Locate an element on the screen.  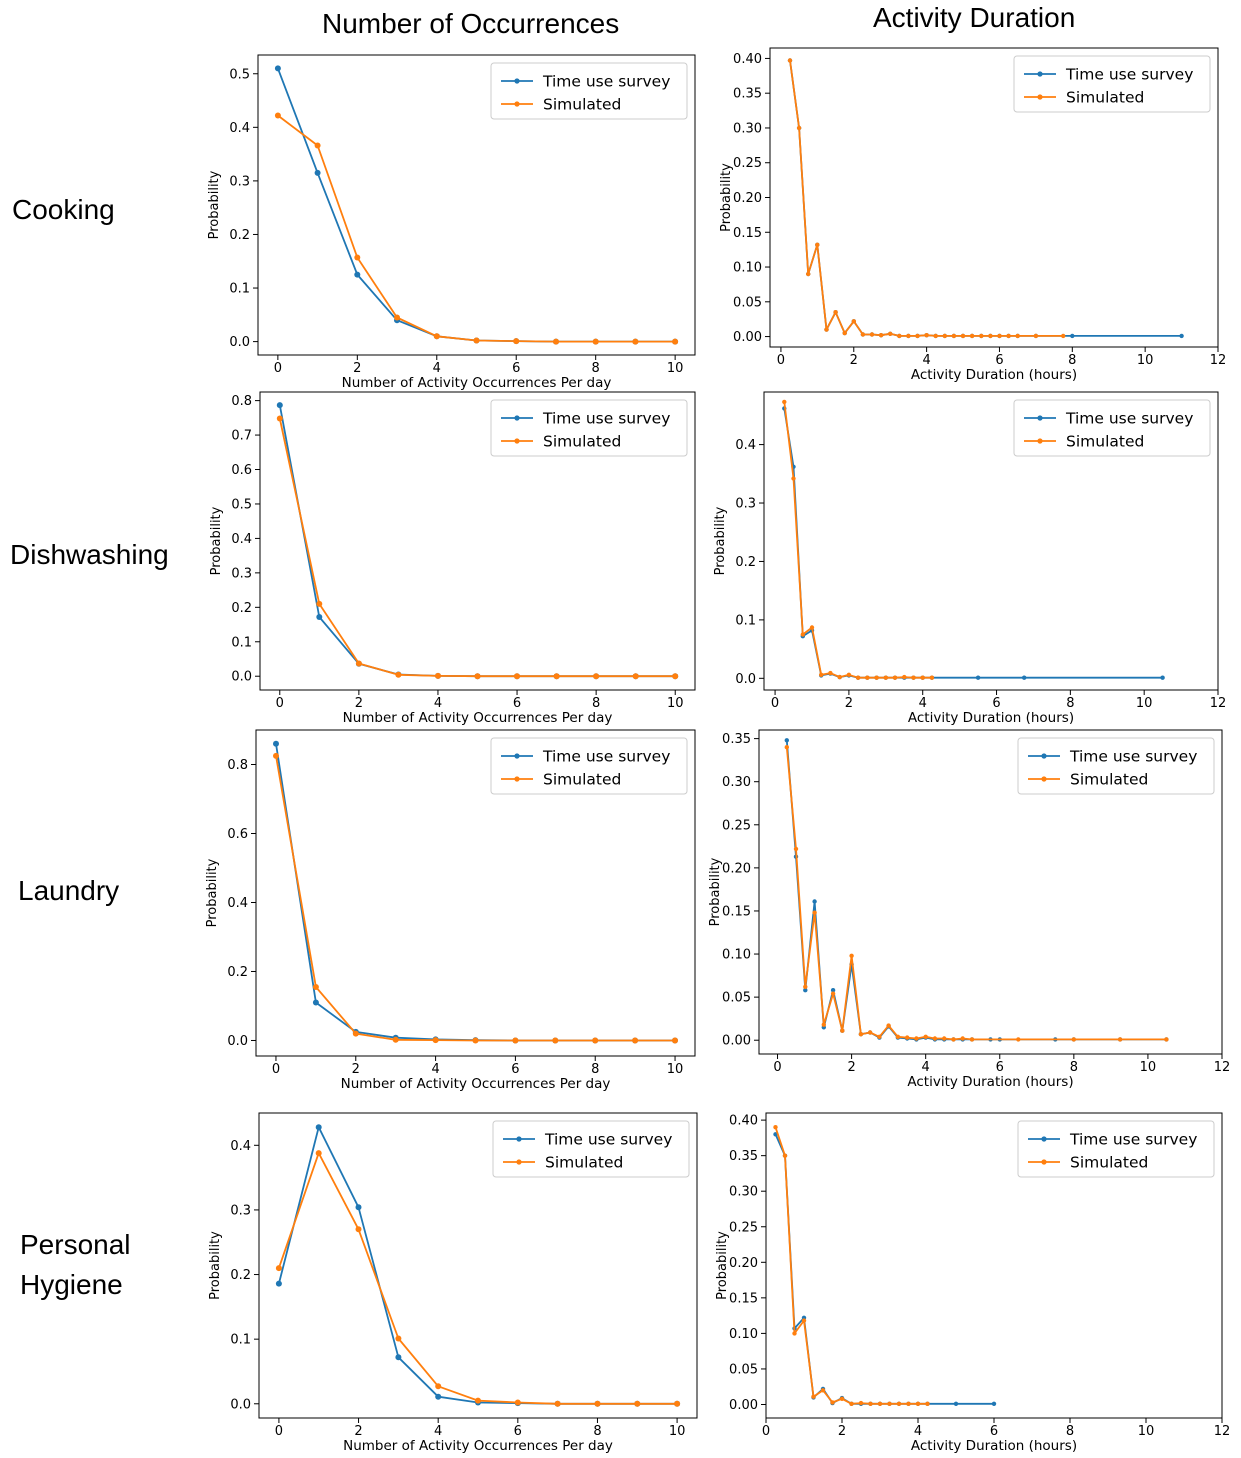
y-tick-label: 0.35 is located at coordinates (736, 739).